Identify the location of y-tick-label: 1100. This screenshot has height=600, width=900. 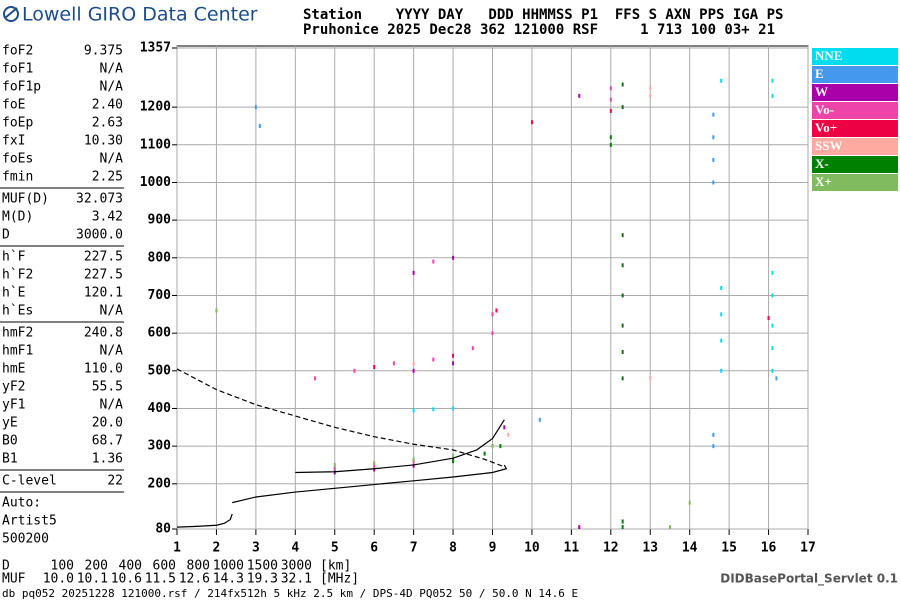
(155, 144).